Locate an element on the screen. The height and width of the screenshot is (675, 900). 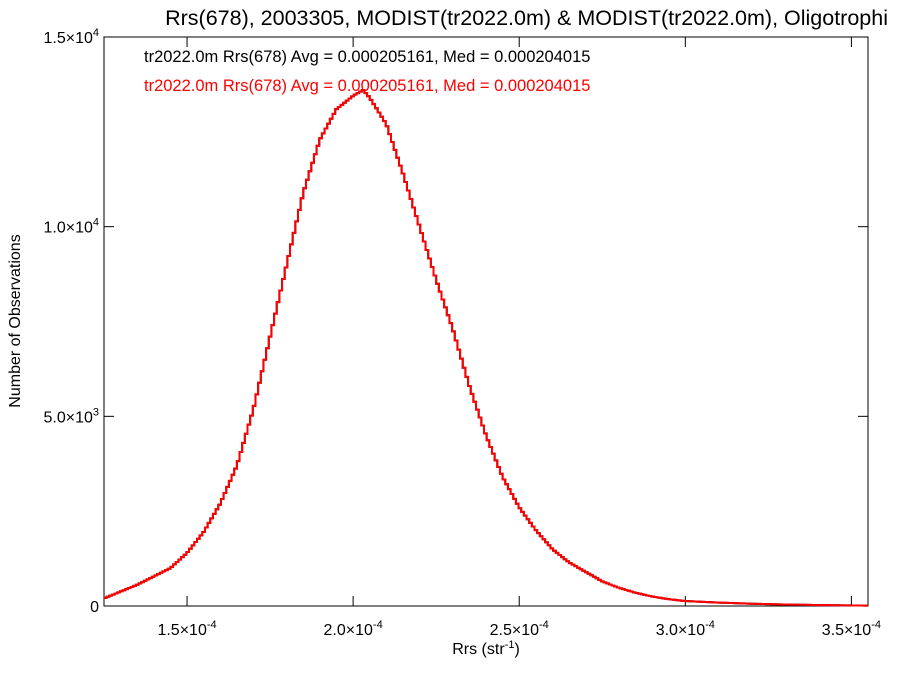
y-tick-label: 1.0×10⁴ is located at coordinates (71, 227).